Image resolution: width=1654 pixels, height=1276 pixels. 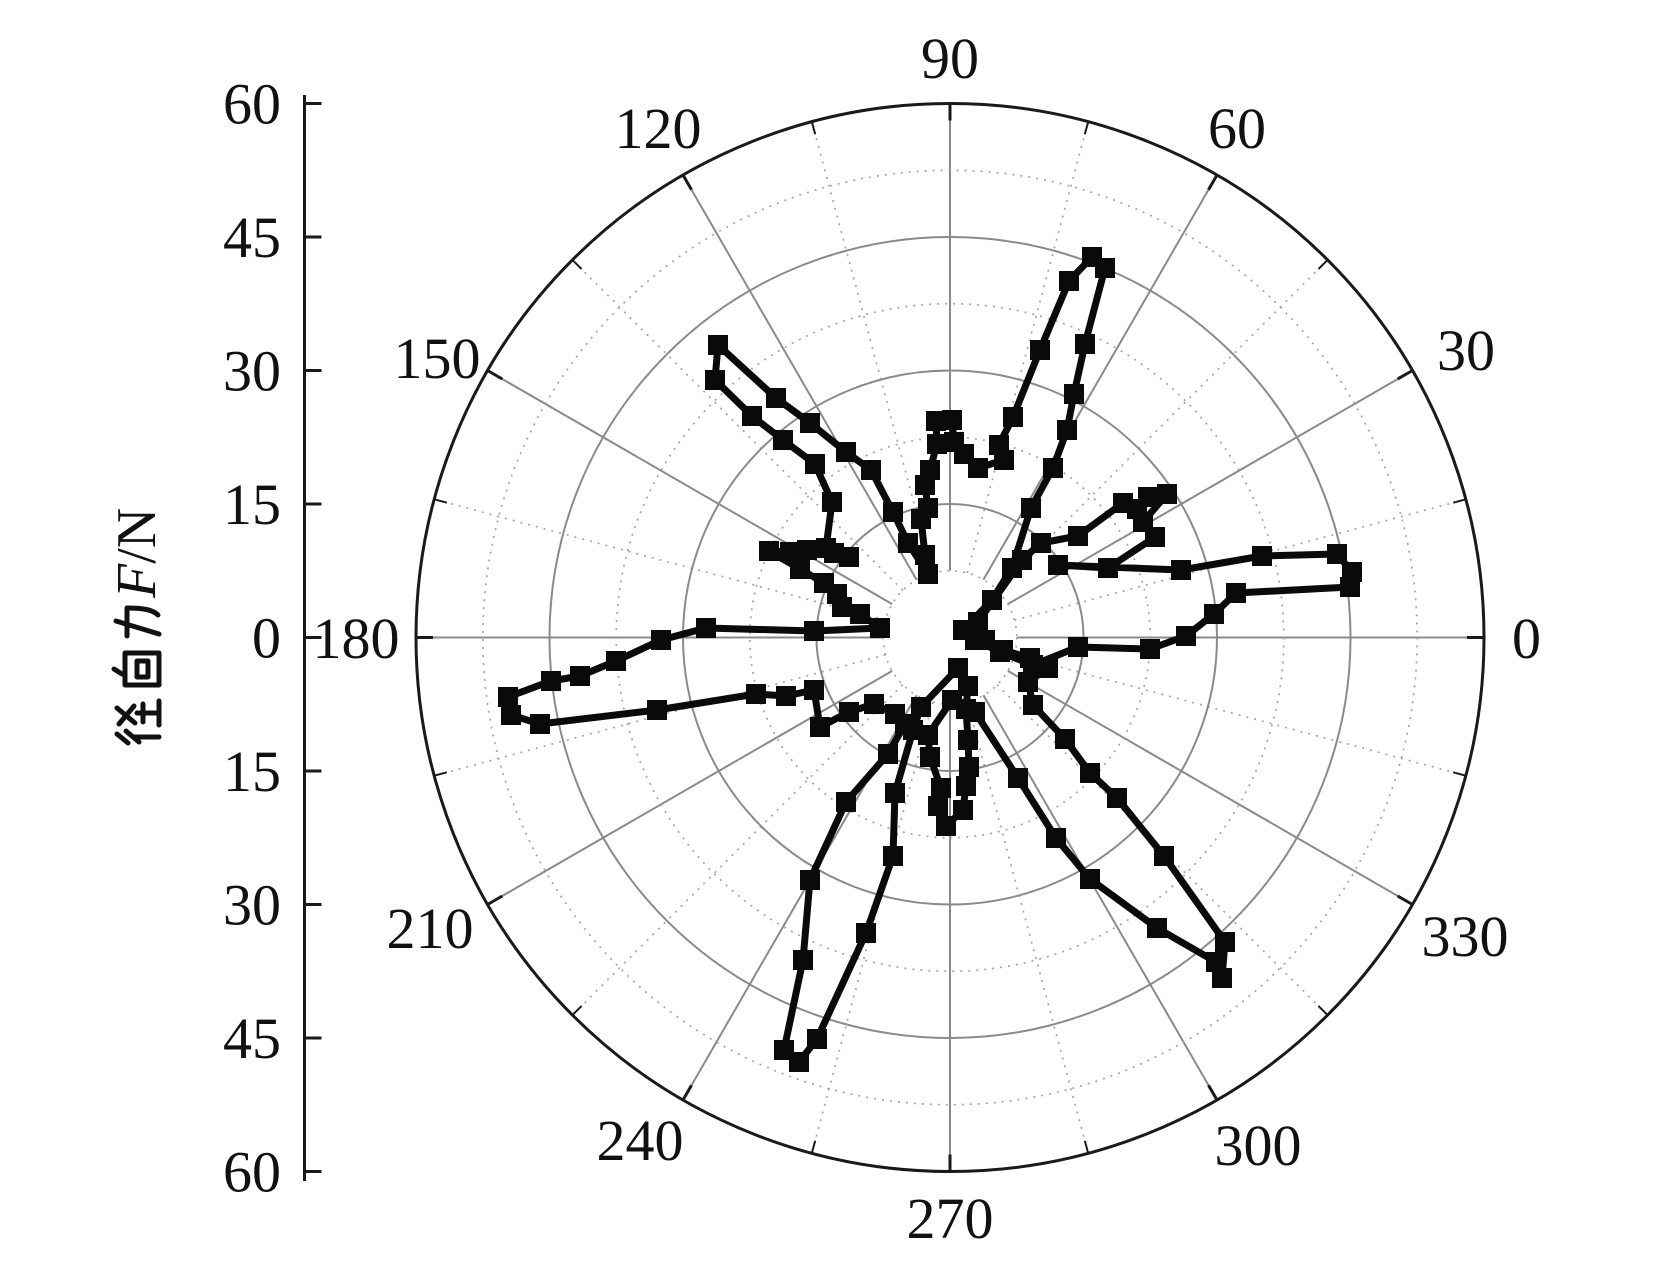 What do you see at coordinates (640, 1140) in the screenshot?
I see `svg-text: 240` at bounding box center [640, 1140].